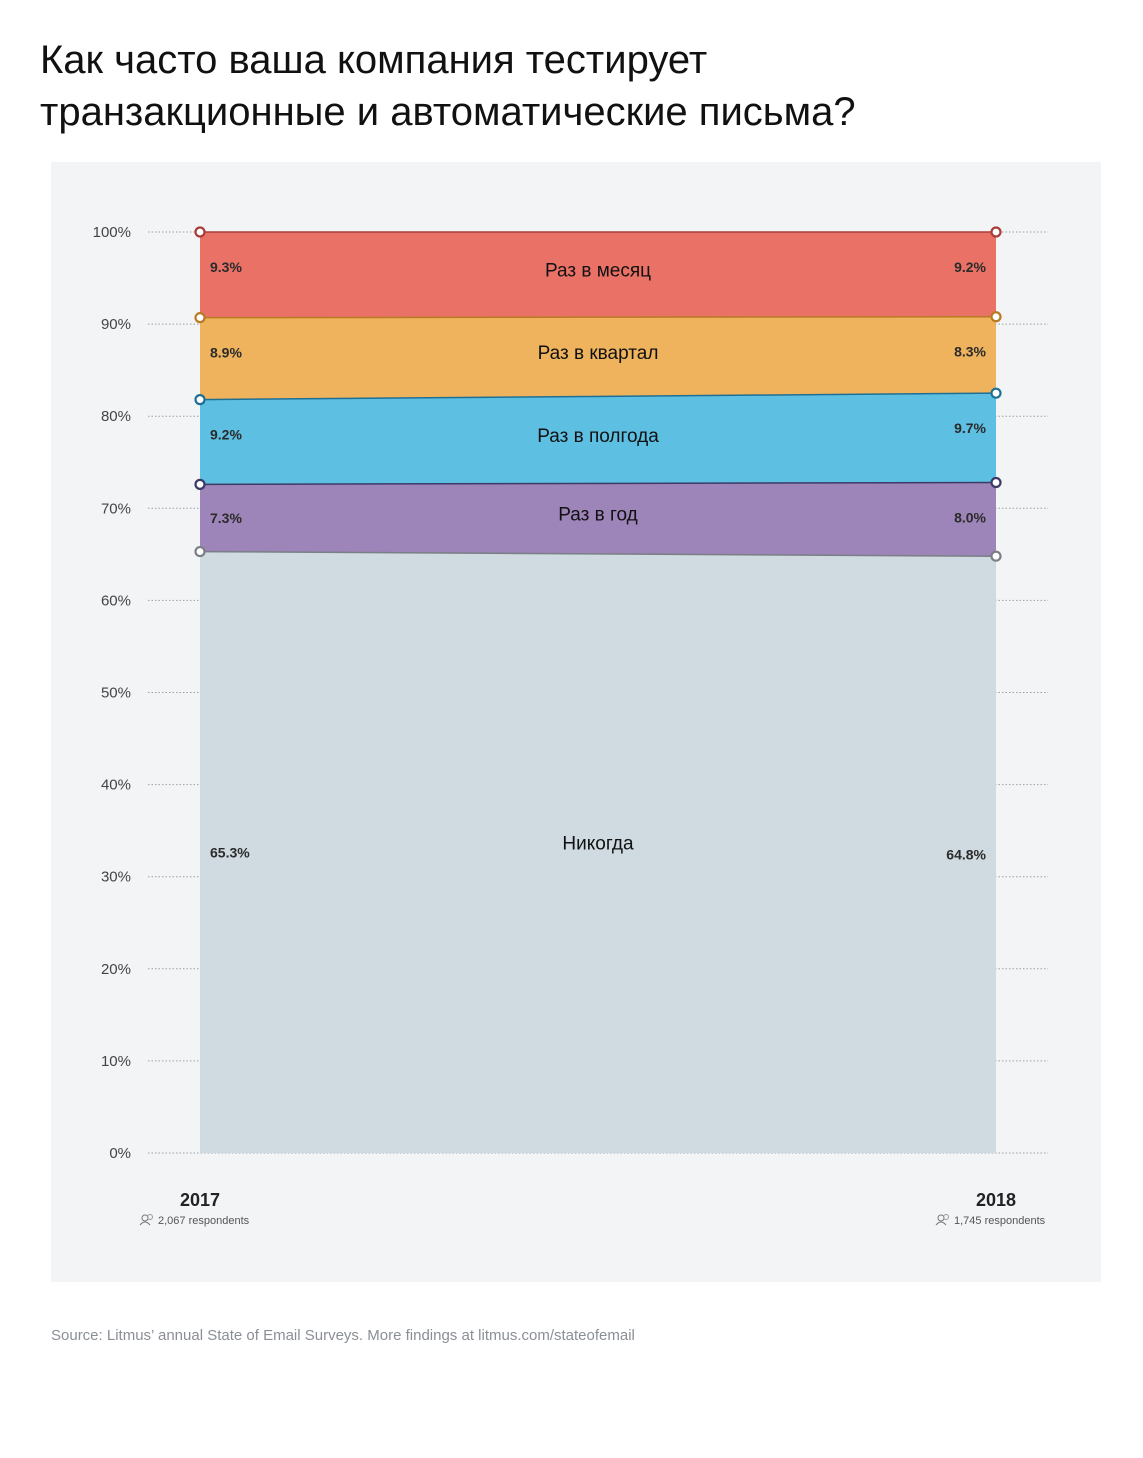 The width and height of the screenshot is (1143, 1458). Describe the element at coordinates (200, 1200) in the screenshot. I see `x-tick-label: 2017` at that location.